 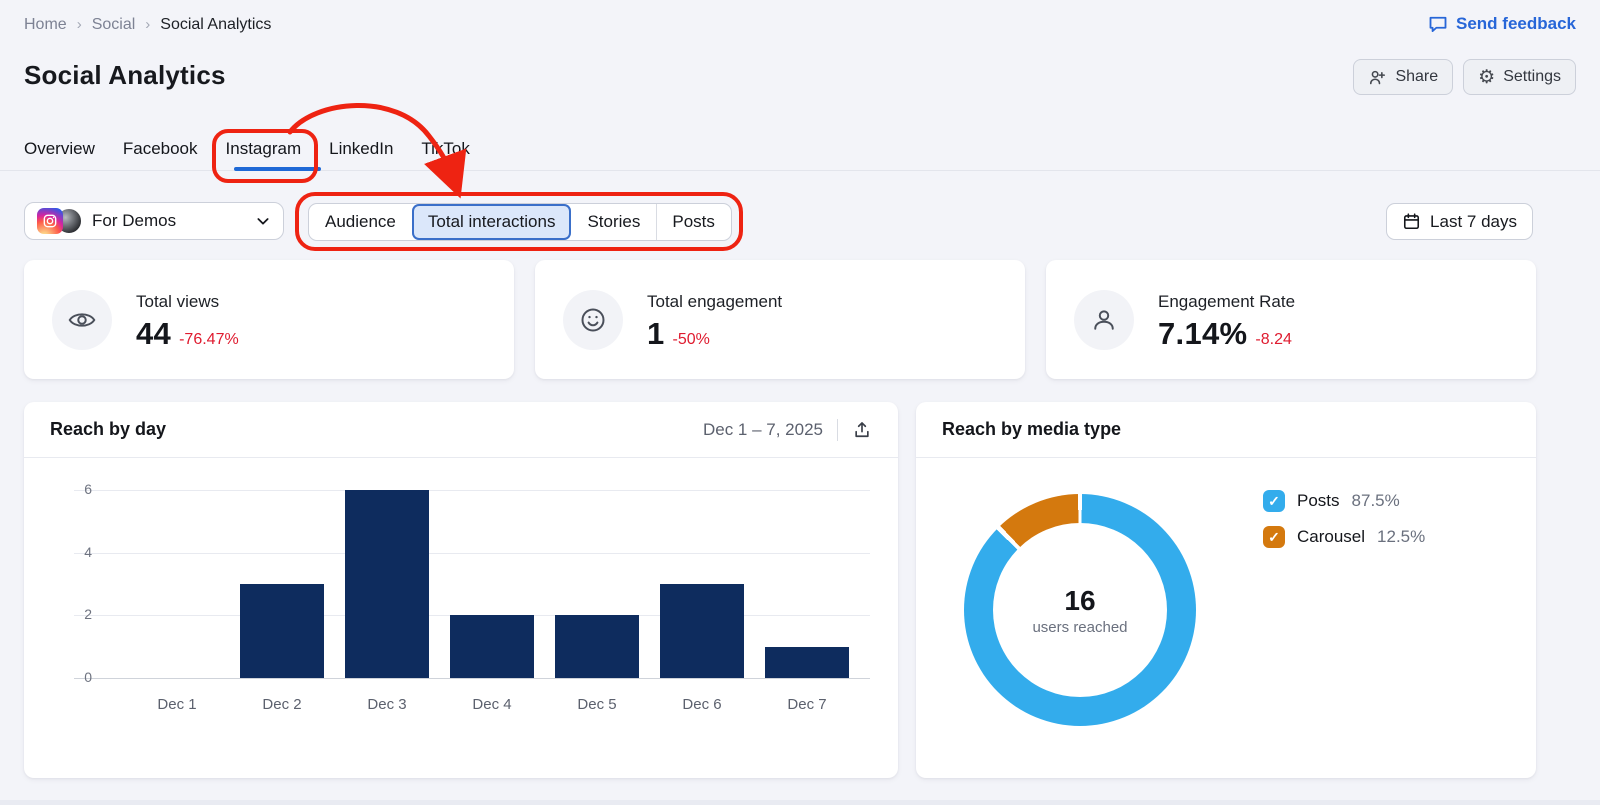 I want to click on settings-button: ⚙ Settings, so click(x=1519, y=77).